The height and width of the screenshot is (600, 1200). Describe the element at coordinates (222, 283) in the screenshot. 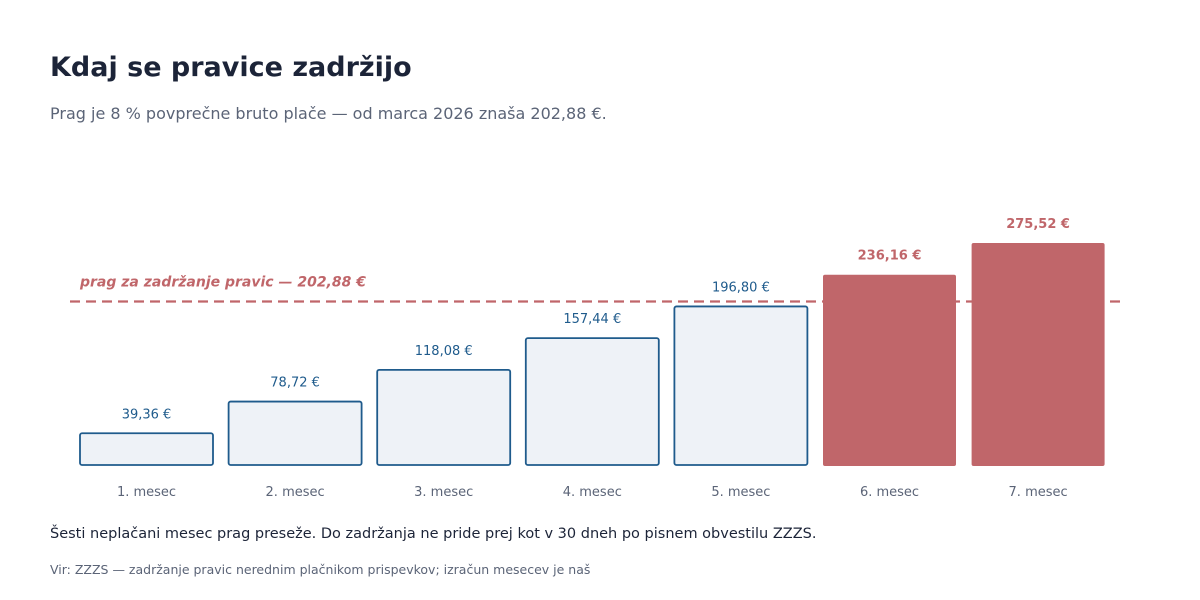

I see `threshold-label: prag za zadržanje pravic — 202,88 €` at that location.